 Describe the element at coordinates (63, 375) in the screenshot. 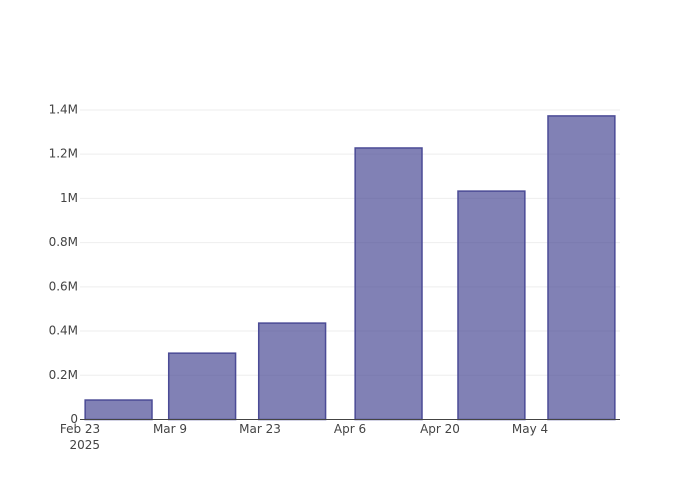

I see `y-tick-label: 0.2M` at that location.